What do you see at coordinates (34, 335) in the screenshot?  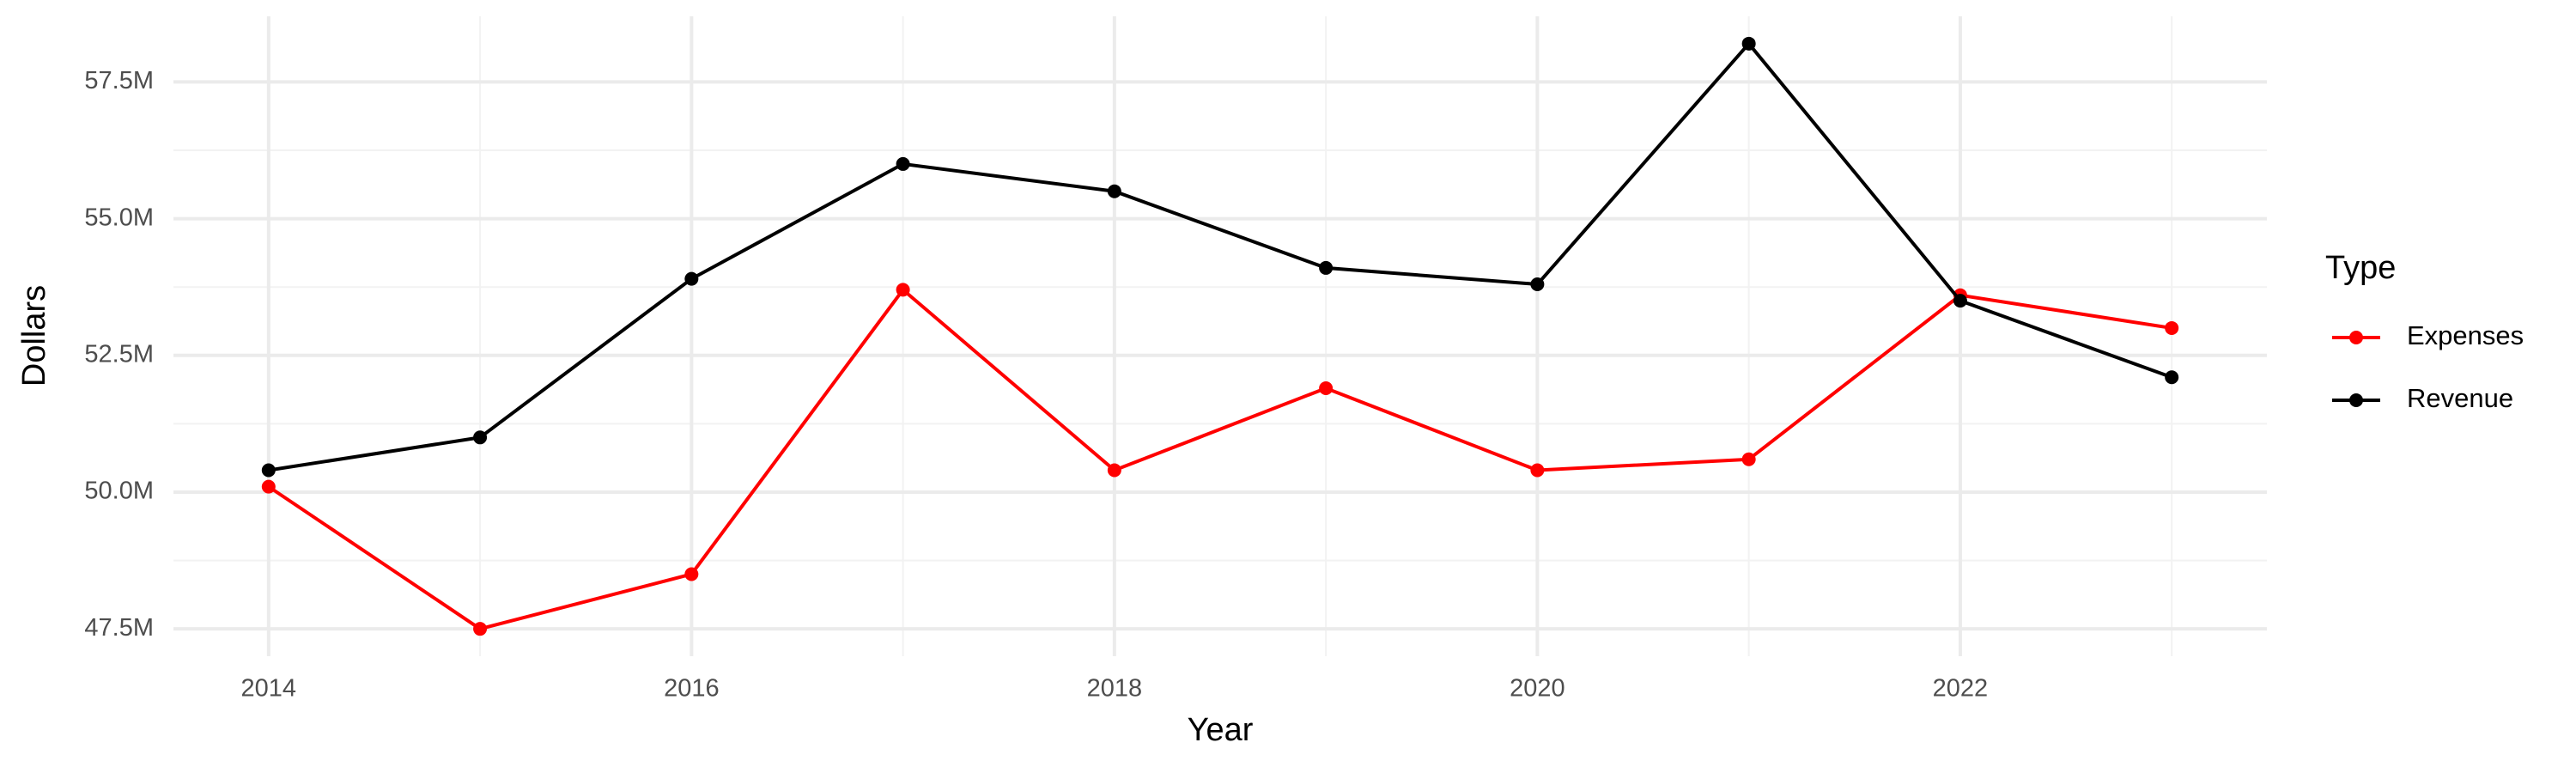 I see `y-axis-title: Dollars` at bounding box center [34, 335].